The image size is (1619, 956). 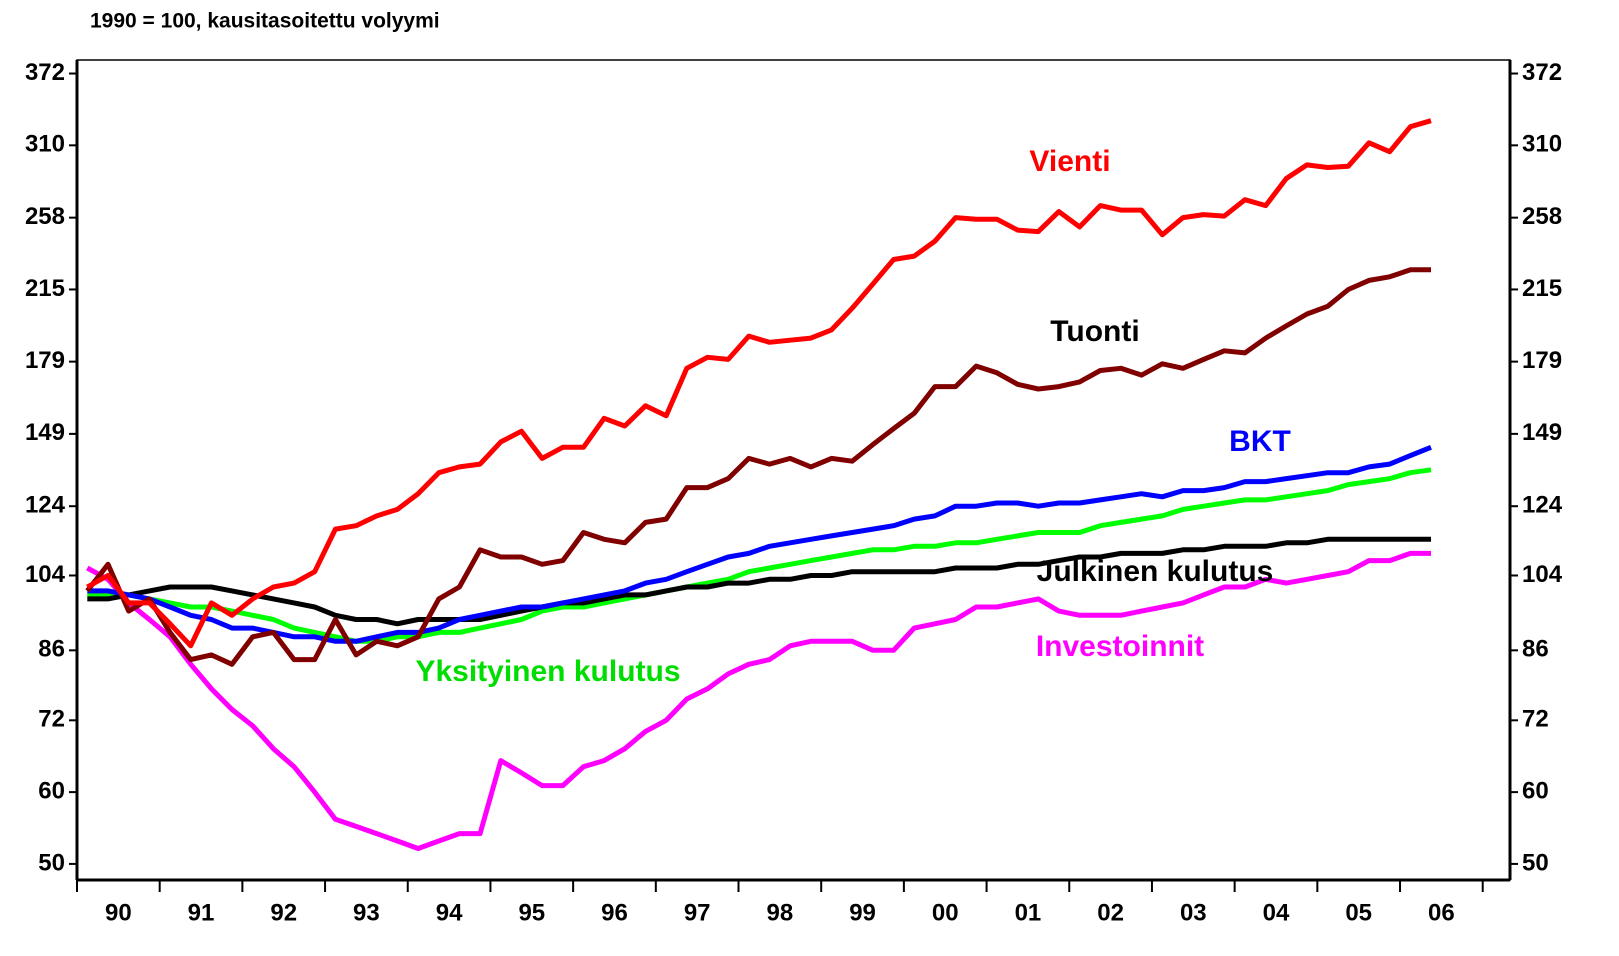 I want to click on x-tick-label: 06, so click(x=1441, y=912).